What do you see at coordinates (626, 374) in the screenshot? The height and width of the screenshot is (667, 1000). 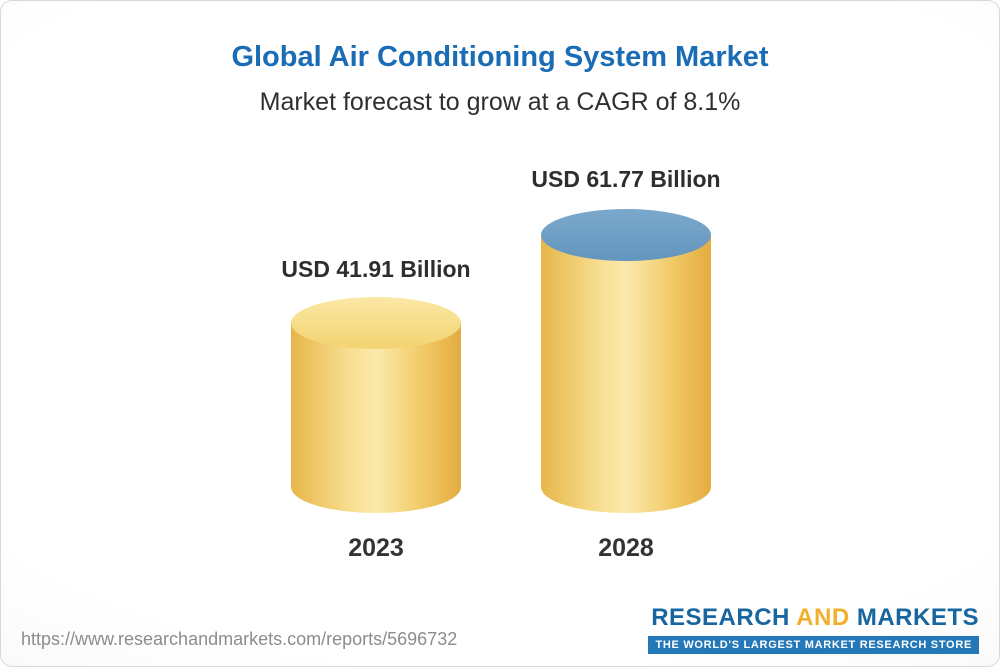 I see `bar-2028-base-segment` at bounding box center [626, 374].